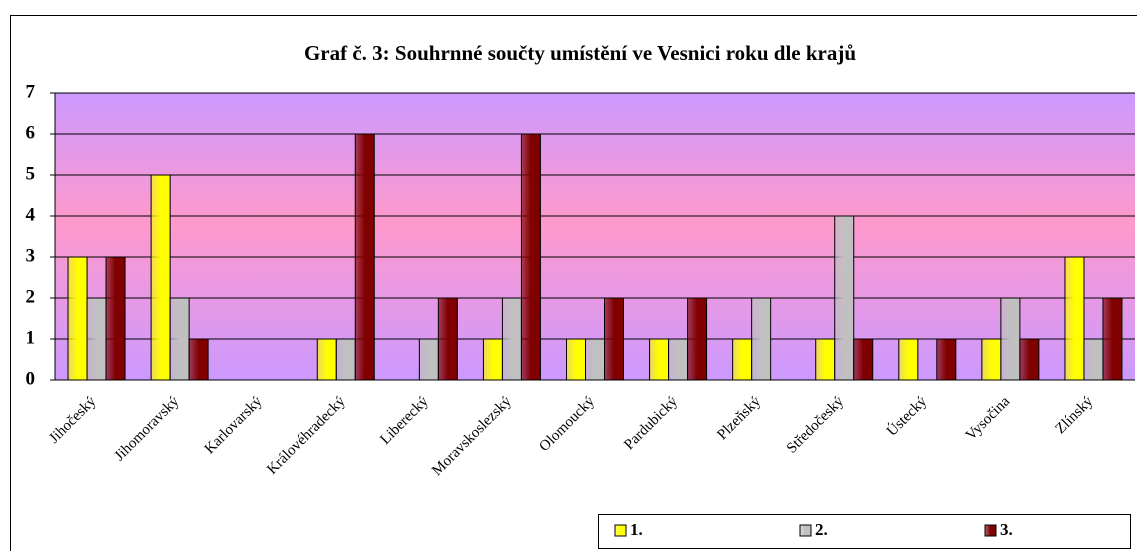 This screenshot has width=1137, height=551. I want to click on legend-box, so click(864, 531).